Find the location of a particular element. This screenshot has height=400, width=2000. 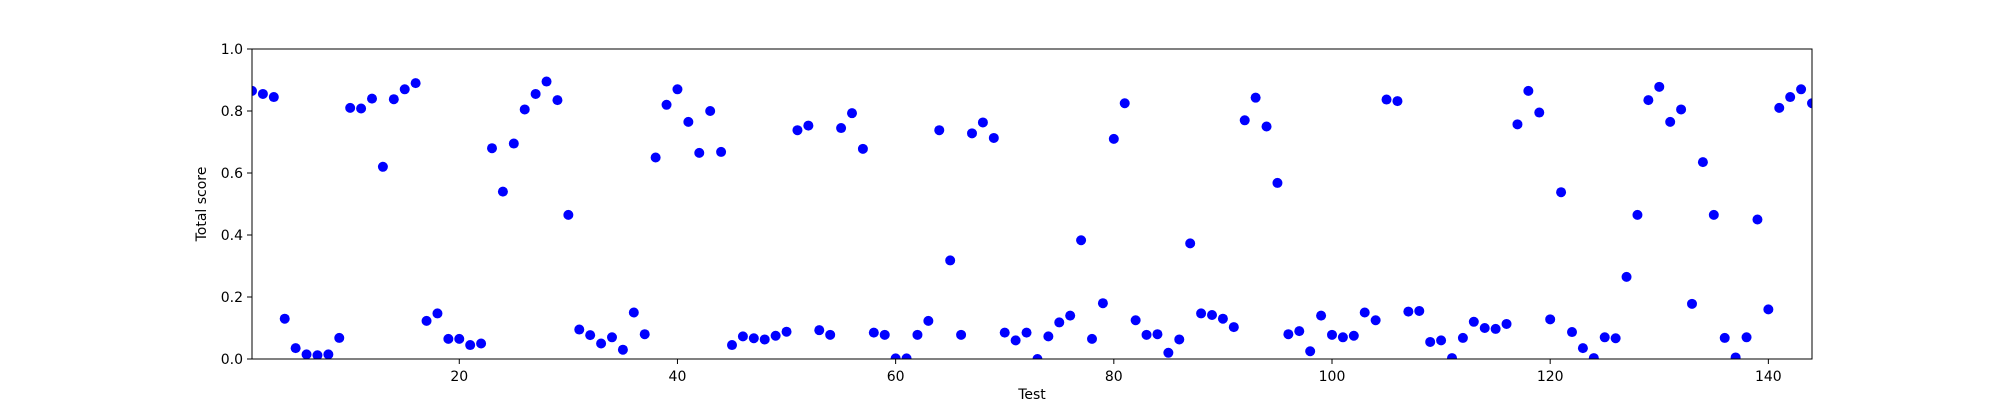

y-axis-label: Total score is located at coordinates (202, 205).